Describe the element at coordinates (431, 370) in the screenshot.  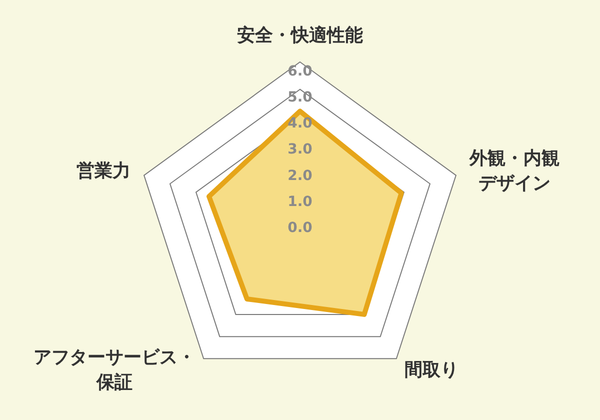
I see `spoke-label: 間取り` at that location.